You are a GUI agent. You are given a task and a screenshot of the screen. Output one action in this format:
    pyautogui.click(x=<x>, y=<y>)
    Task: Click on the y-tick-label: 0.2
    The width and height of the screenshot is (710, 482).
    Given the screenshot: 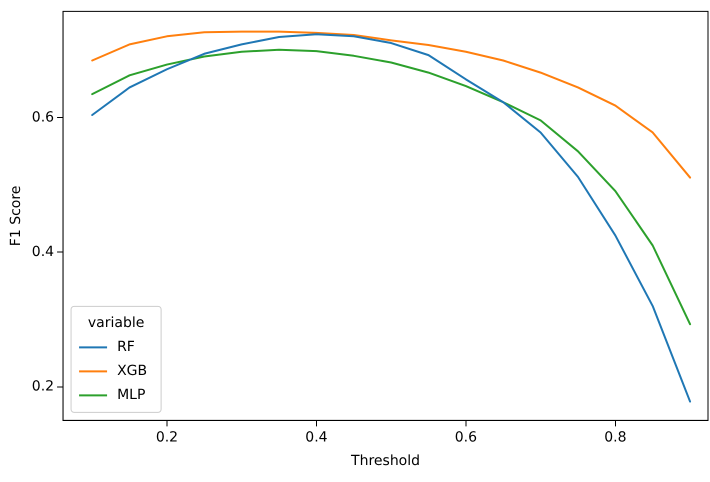 What is the action you would take?
    pyautogui.click(x=43, y=386)
    